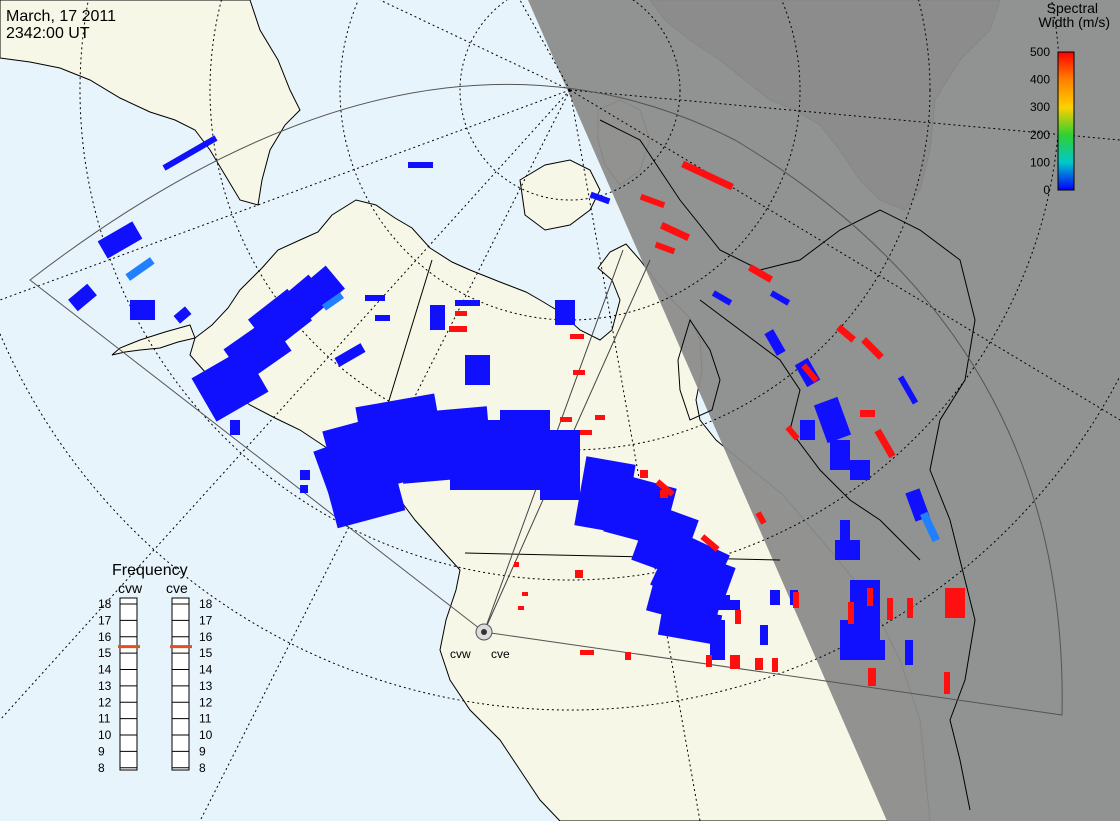 This screenshot has width=1120, height=821. I want to click on frequency-title: Frequency, so click(150, 570).